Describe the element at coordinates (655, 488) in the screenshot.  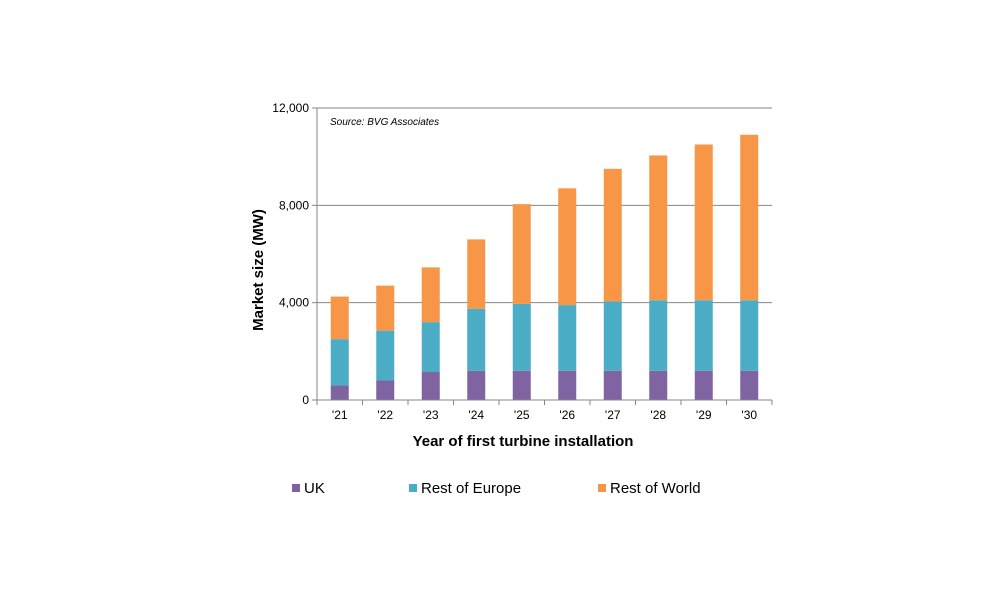
I see `legend-label-rest-of-world: Rest of World` at that location.